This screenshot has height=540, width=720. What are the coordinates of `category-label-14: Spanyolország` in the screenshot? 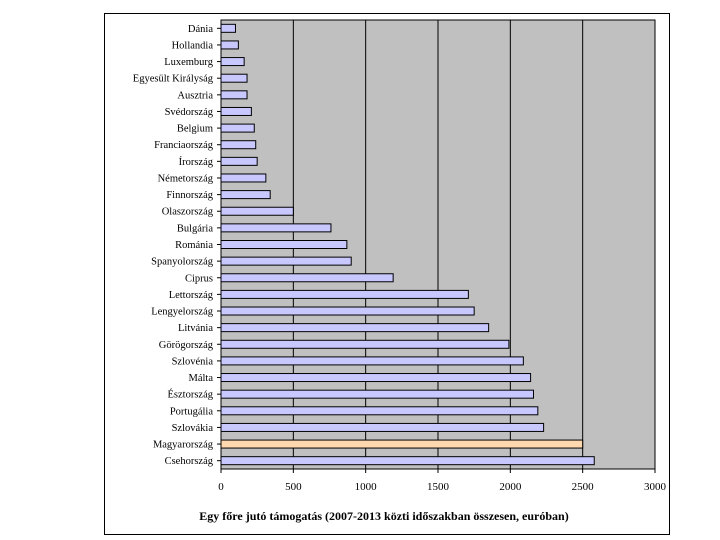 It's located at (182, 262).